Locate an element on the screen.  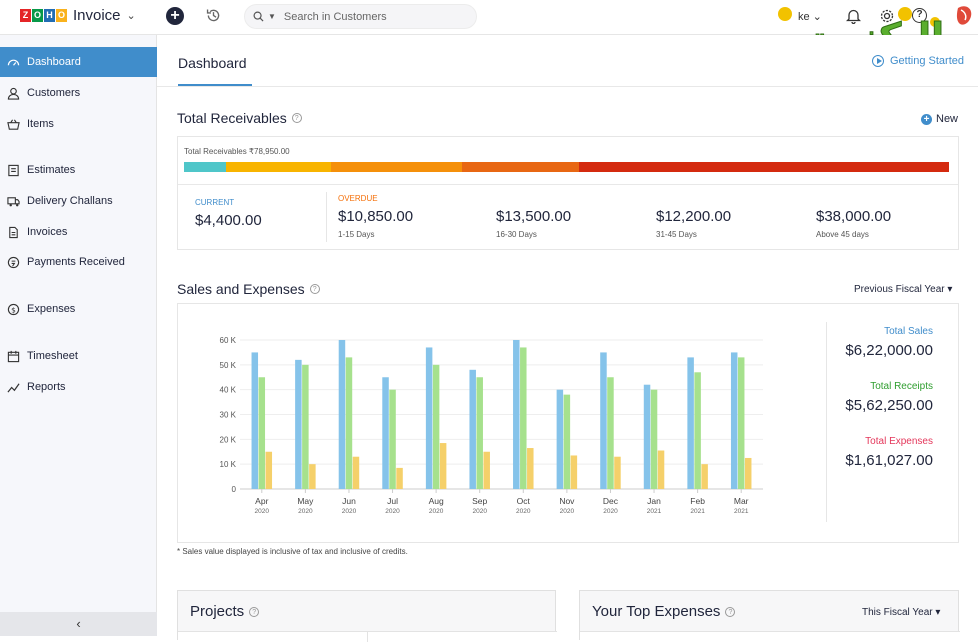
total-receipts: Total Receipts $5,62,250.00 is located at coordinates (889, 397).